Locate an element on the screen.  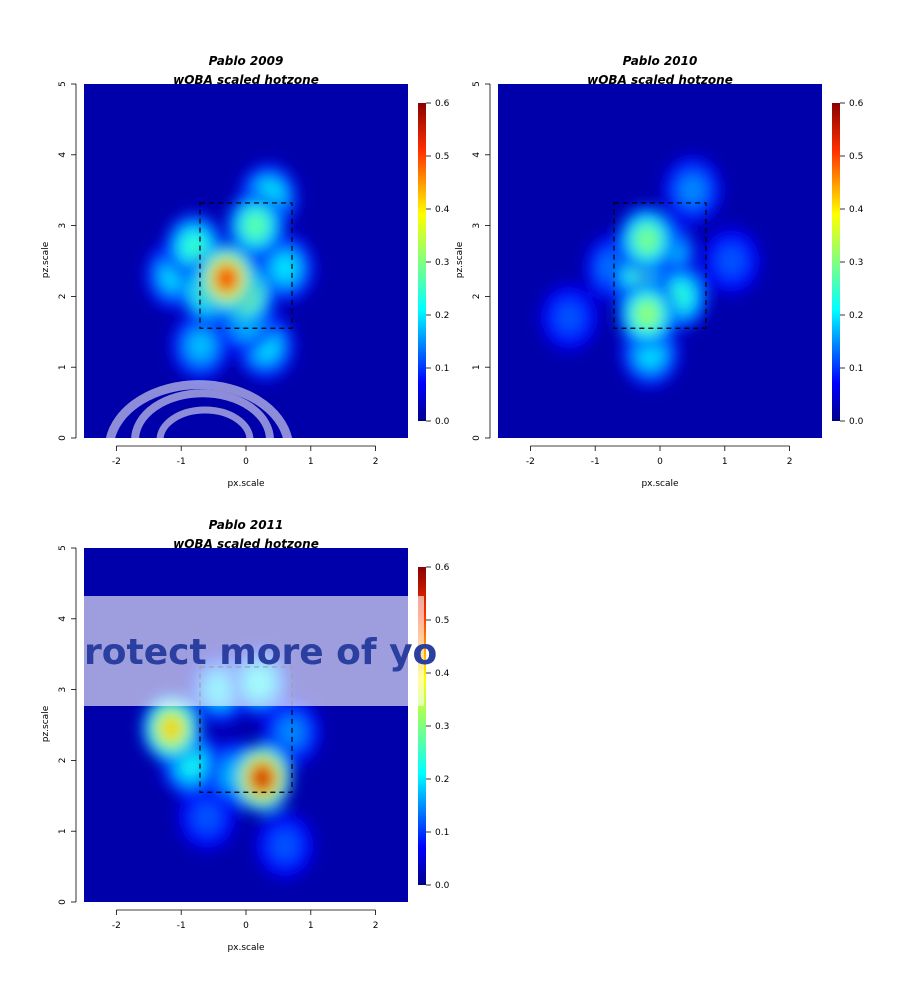
panel-title: Pablo 2011 is located at coordinates (246, 525).